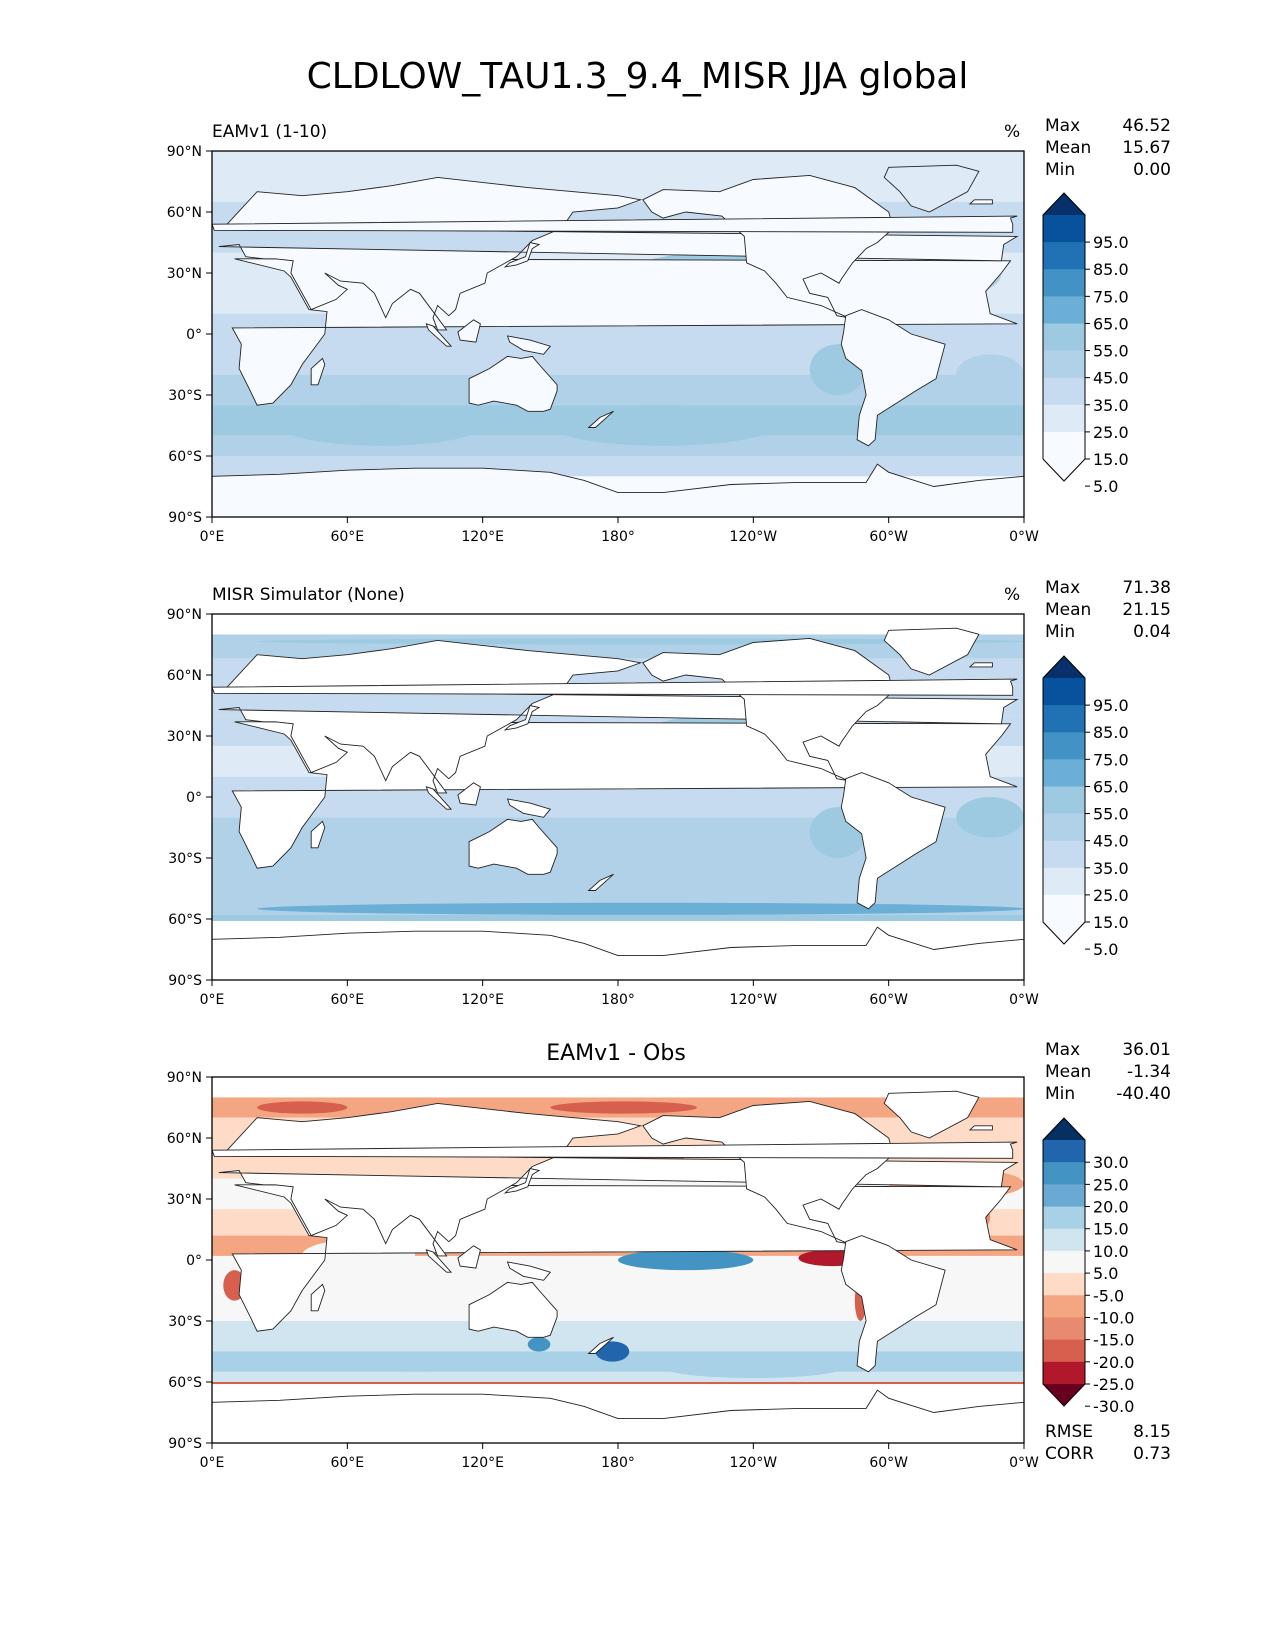 The height and width of the screenshot is (1650, 1275). Describe the element at coordinates (439, 335) in the screenshot. I see `sumatra-coastline` at that location.